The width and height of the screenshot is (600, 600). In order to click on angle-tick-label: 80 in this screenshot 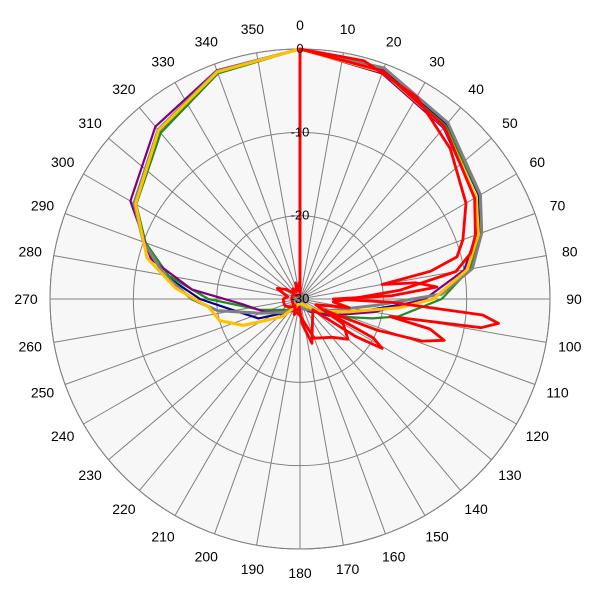, I will do `click(570, 251)`.